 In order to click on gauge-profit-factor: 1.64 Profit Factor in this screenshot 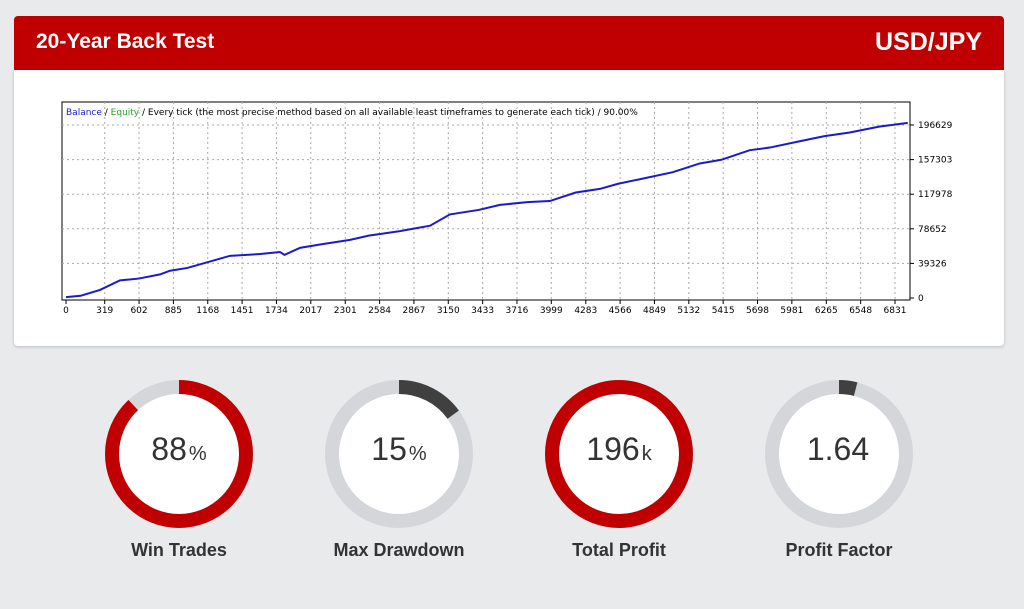, I will do `click(839, 469)`.